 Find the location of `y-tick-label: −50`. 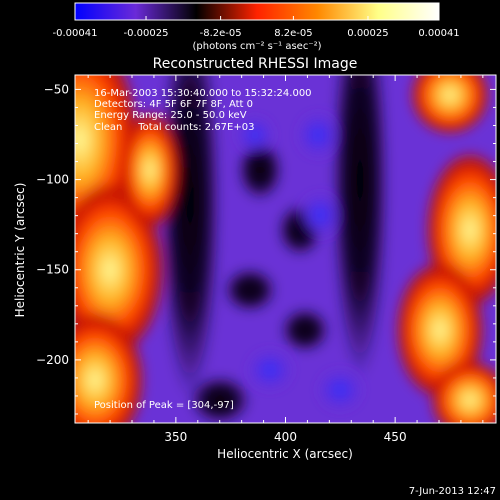

y-tick-label: −50 is located at coordinates (56, 89).